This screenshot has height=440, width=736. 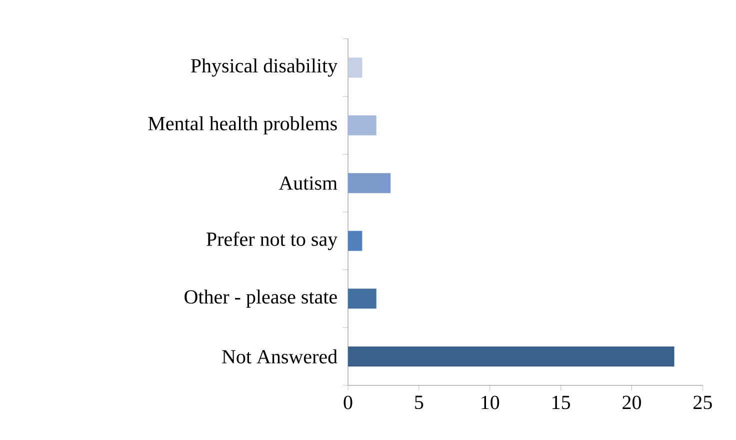 What do you see at coordinates (631, 403) in the screenshot?
I see `x-tick-label: 20` at bounding box center [631, 403].